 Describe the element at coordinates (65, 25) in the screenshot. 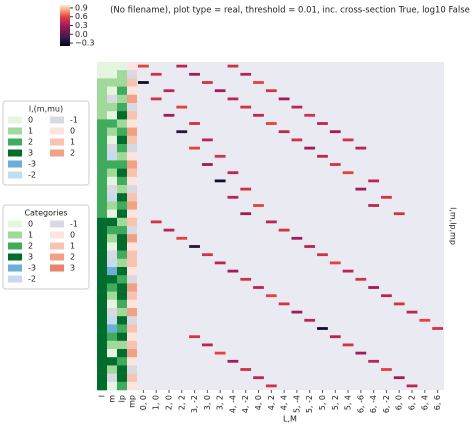

I see `colorbar` at that location.